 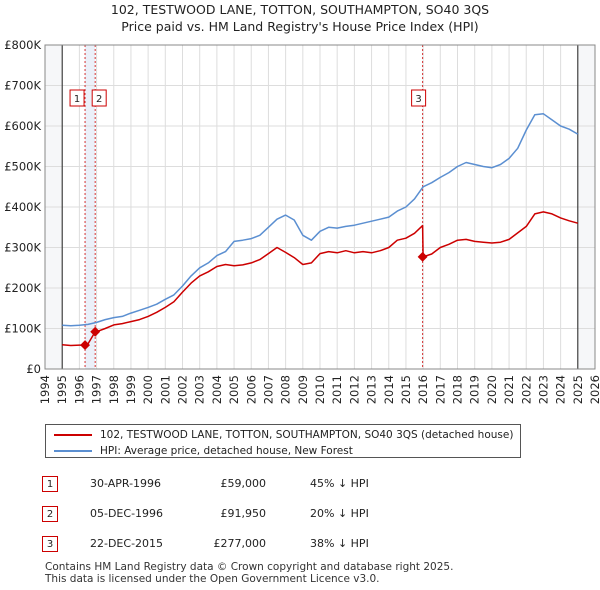 What do you see at coordinates (243, 513) in the screenshot?
I see `sale-price: £91,950` at bounding box center [243, 513].